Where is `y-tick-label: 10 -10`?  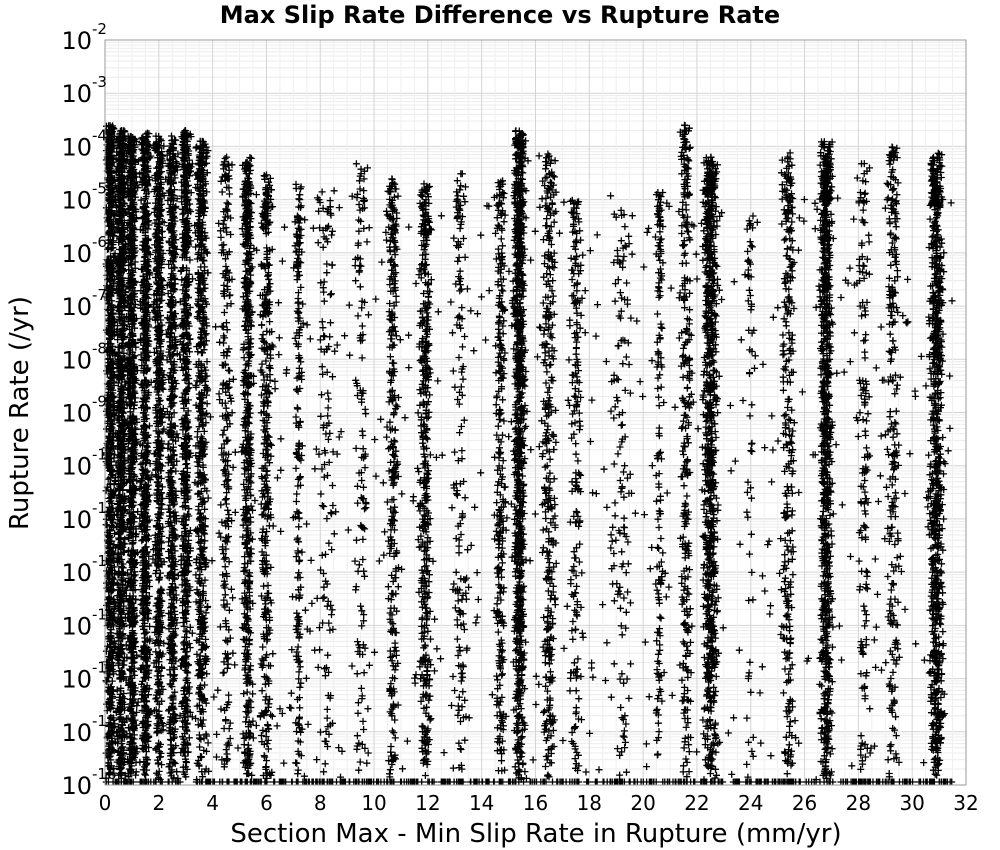 y-tick-label: 10 -10 is located at coordinates (88, 463).